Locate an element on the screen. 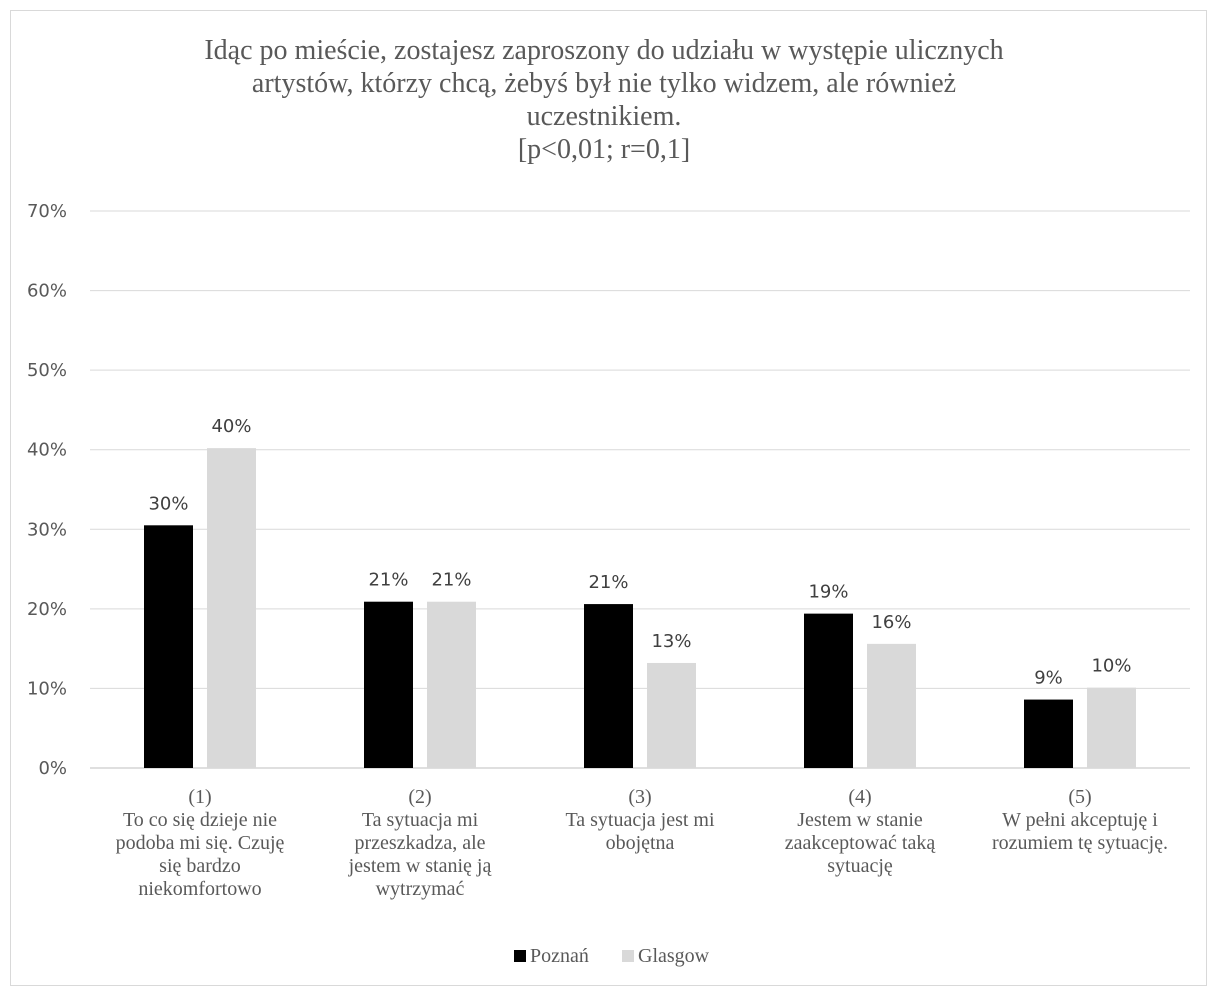  category-label: podoba mi się. Czuję is located at coordinates (200, 843).